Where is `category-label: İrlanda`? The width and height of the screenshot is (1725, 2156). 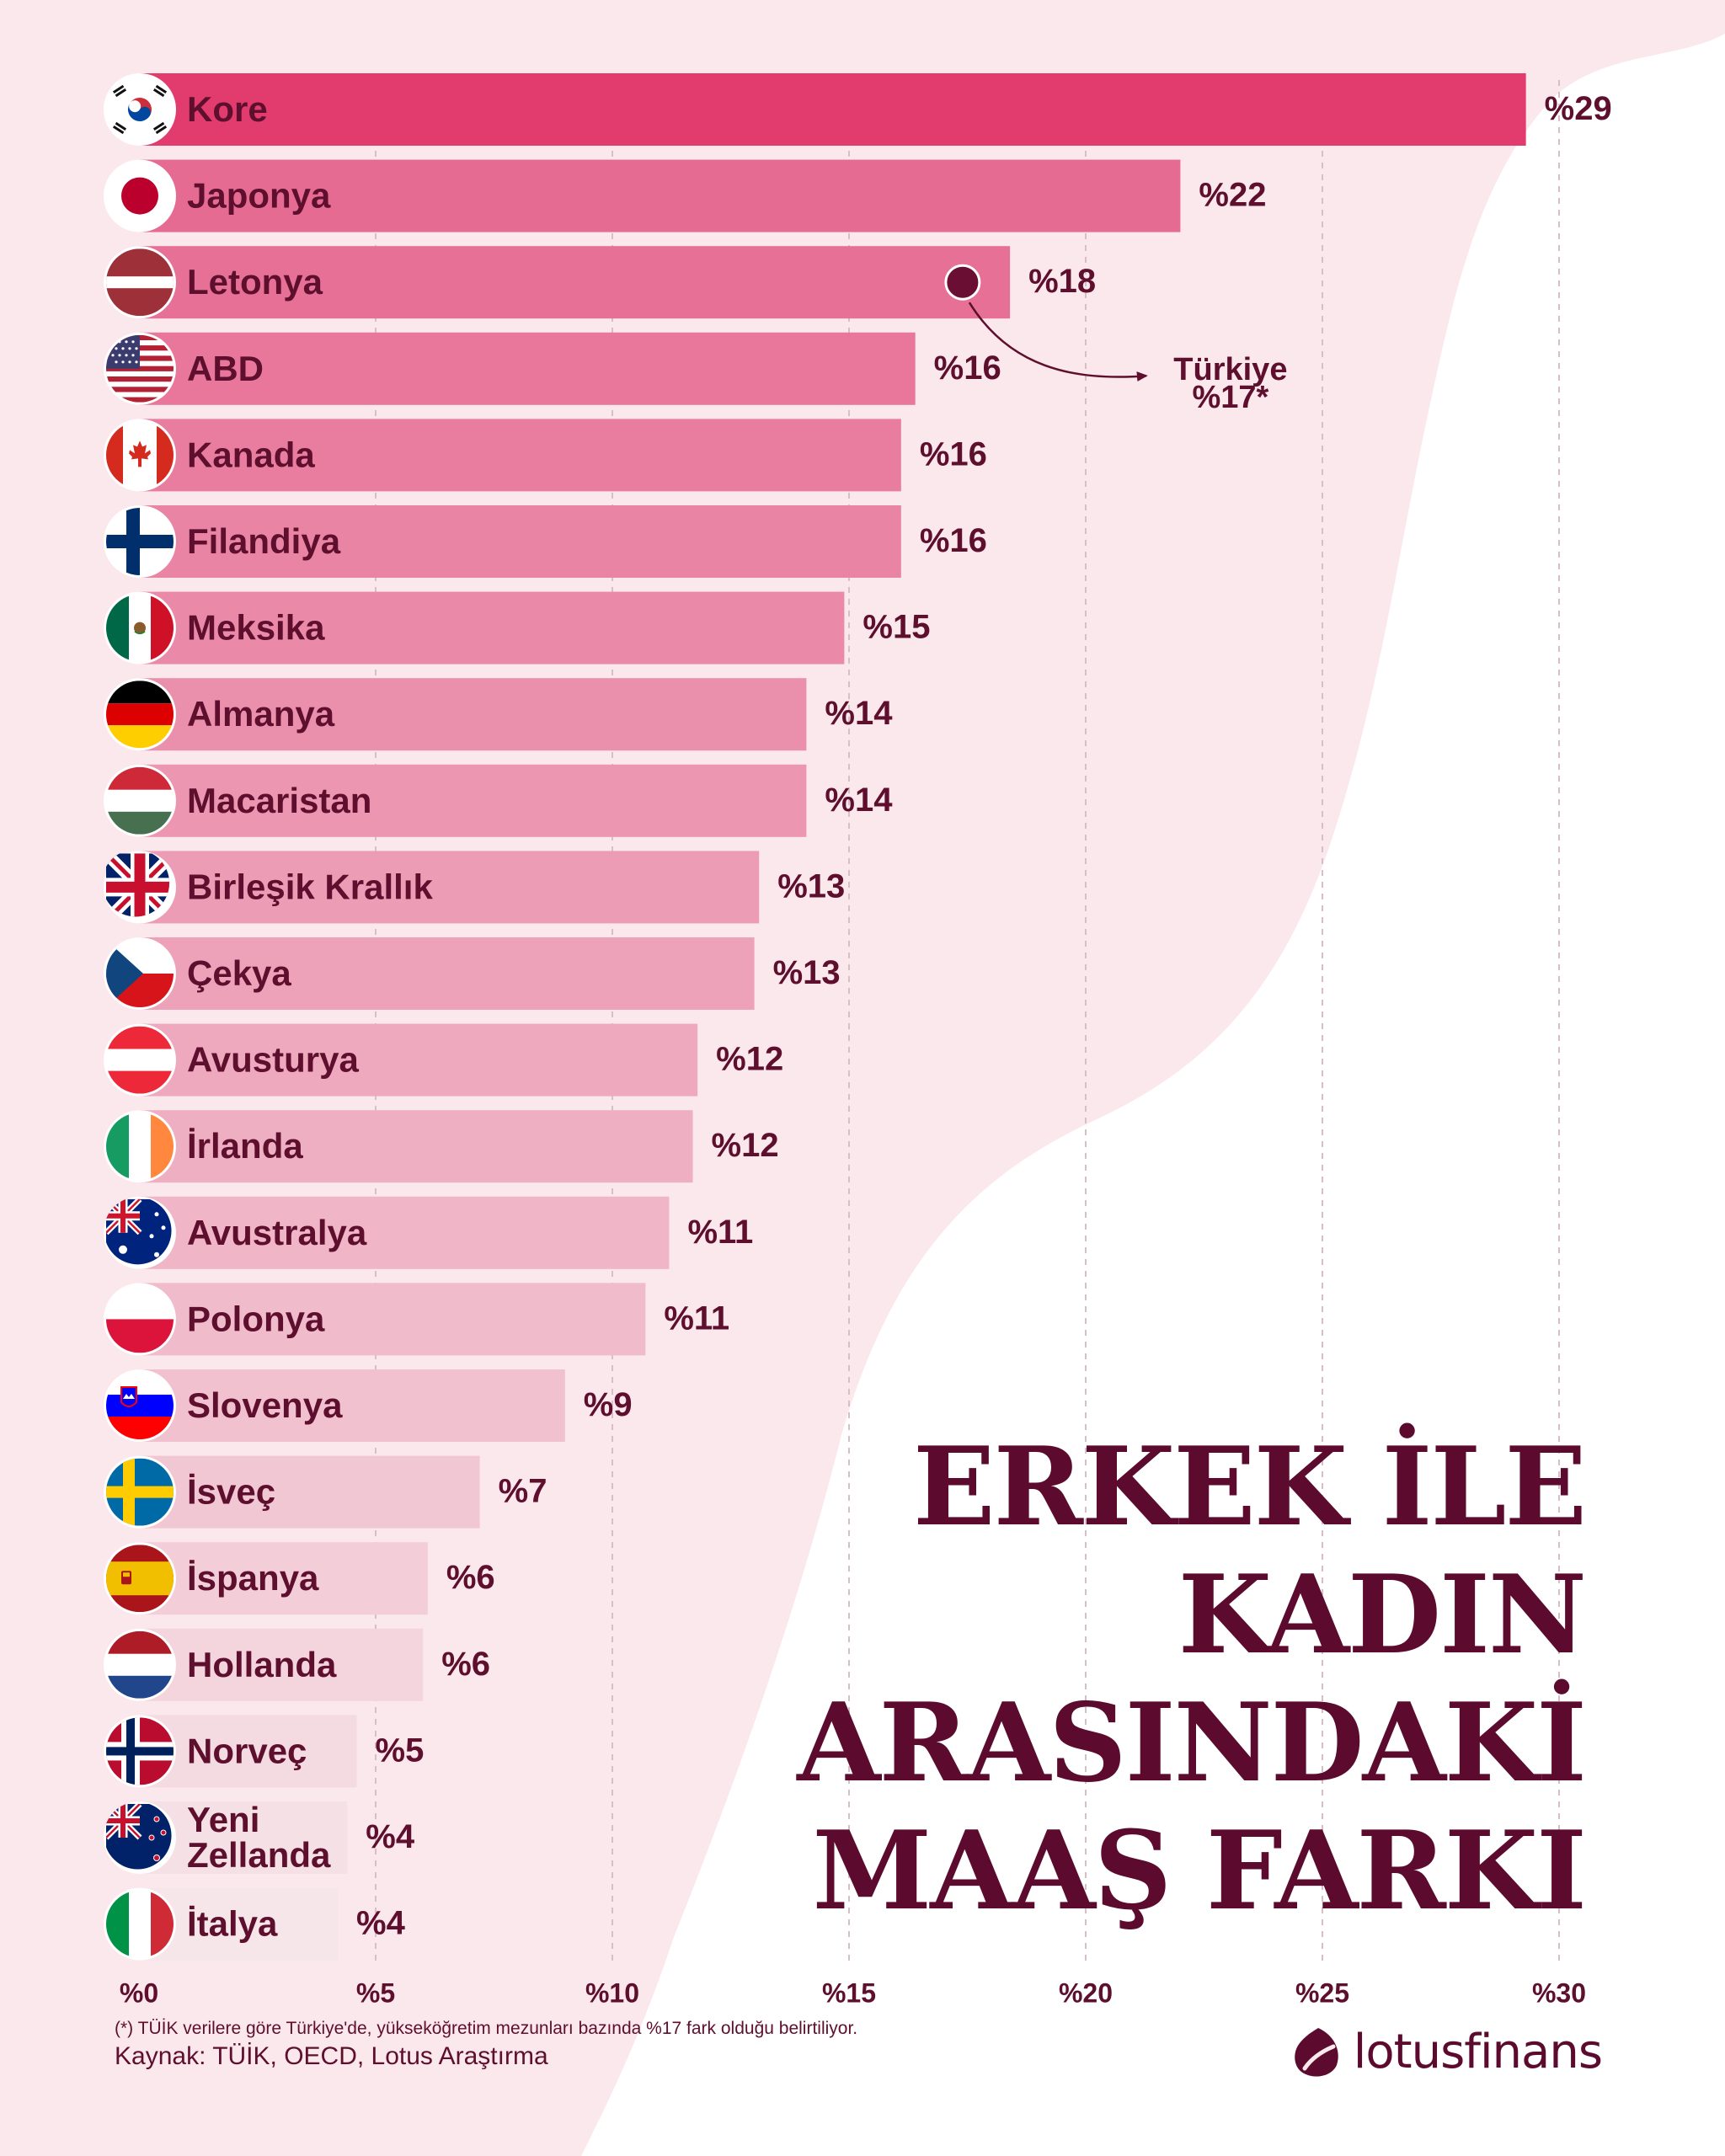 category-label: İrlanda is located at coordinates (245, 1146).